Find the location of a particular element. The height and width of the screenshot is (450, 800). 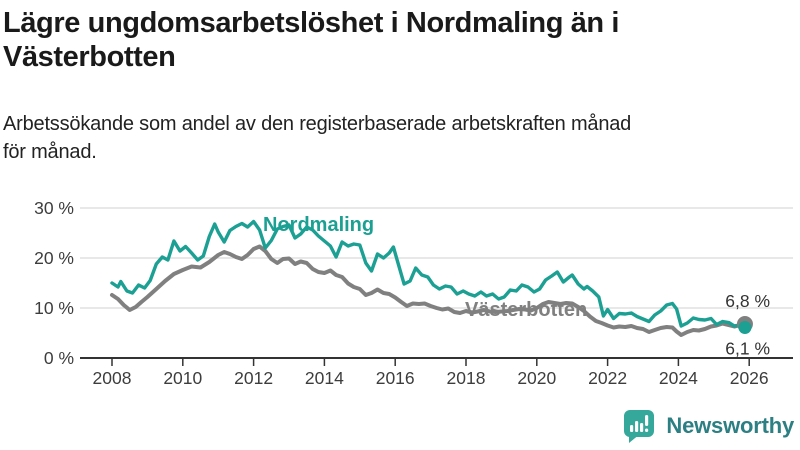

y-tick-label: 30 % is located at coordinates (54, 208).